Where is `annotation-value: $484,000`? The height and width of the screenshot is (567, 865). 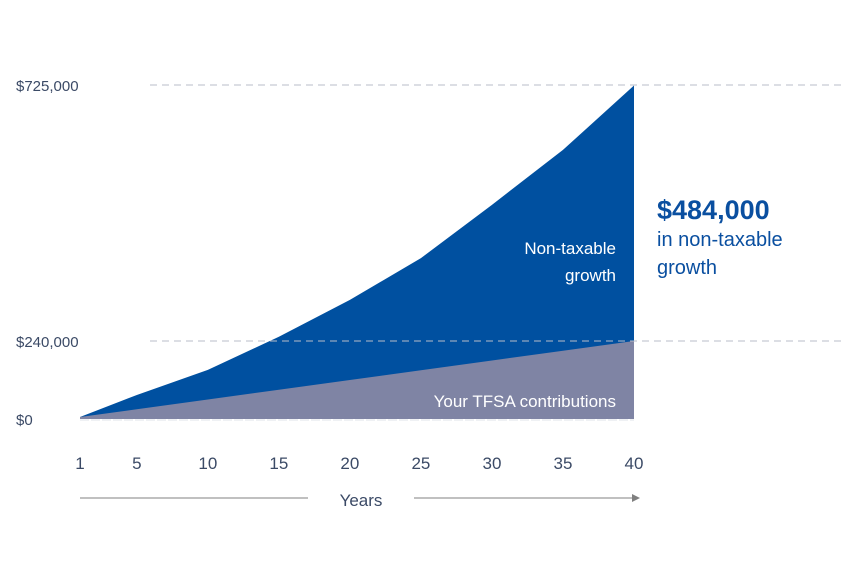
annotation-value: $484,000 is located at coordinates (713, 210).